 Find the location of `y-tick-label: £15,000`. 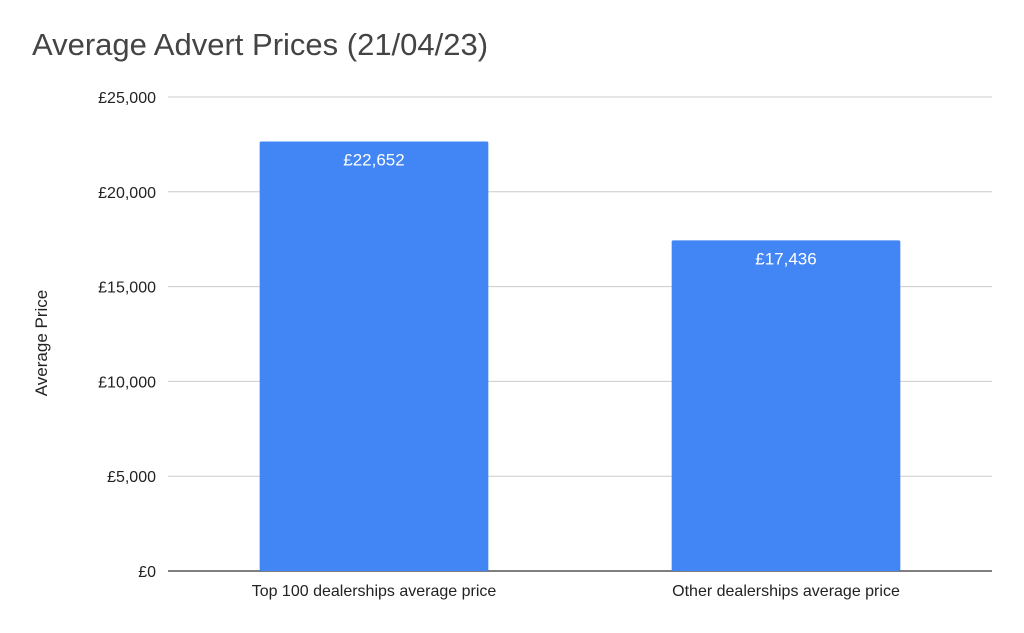

y-tick-label: £15,000 is located at coordinates (127, 288).